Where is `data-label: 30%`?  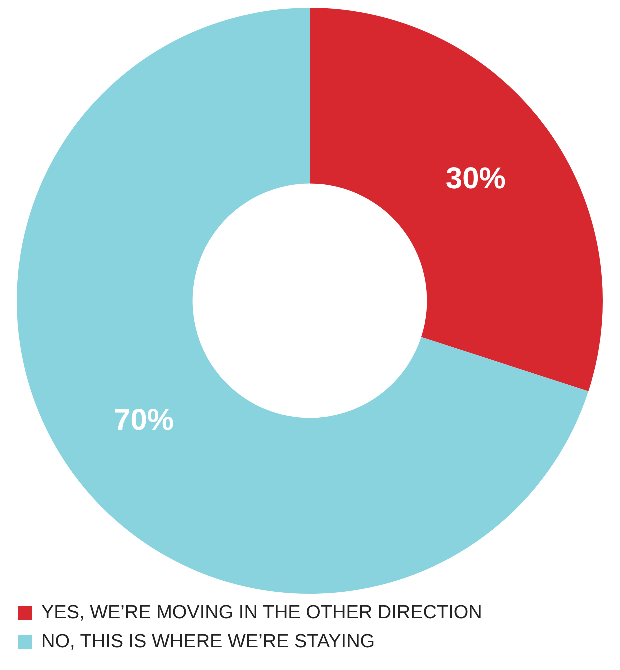
data-label: 30% is located at coordinates (476, 179).